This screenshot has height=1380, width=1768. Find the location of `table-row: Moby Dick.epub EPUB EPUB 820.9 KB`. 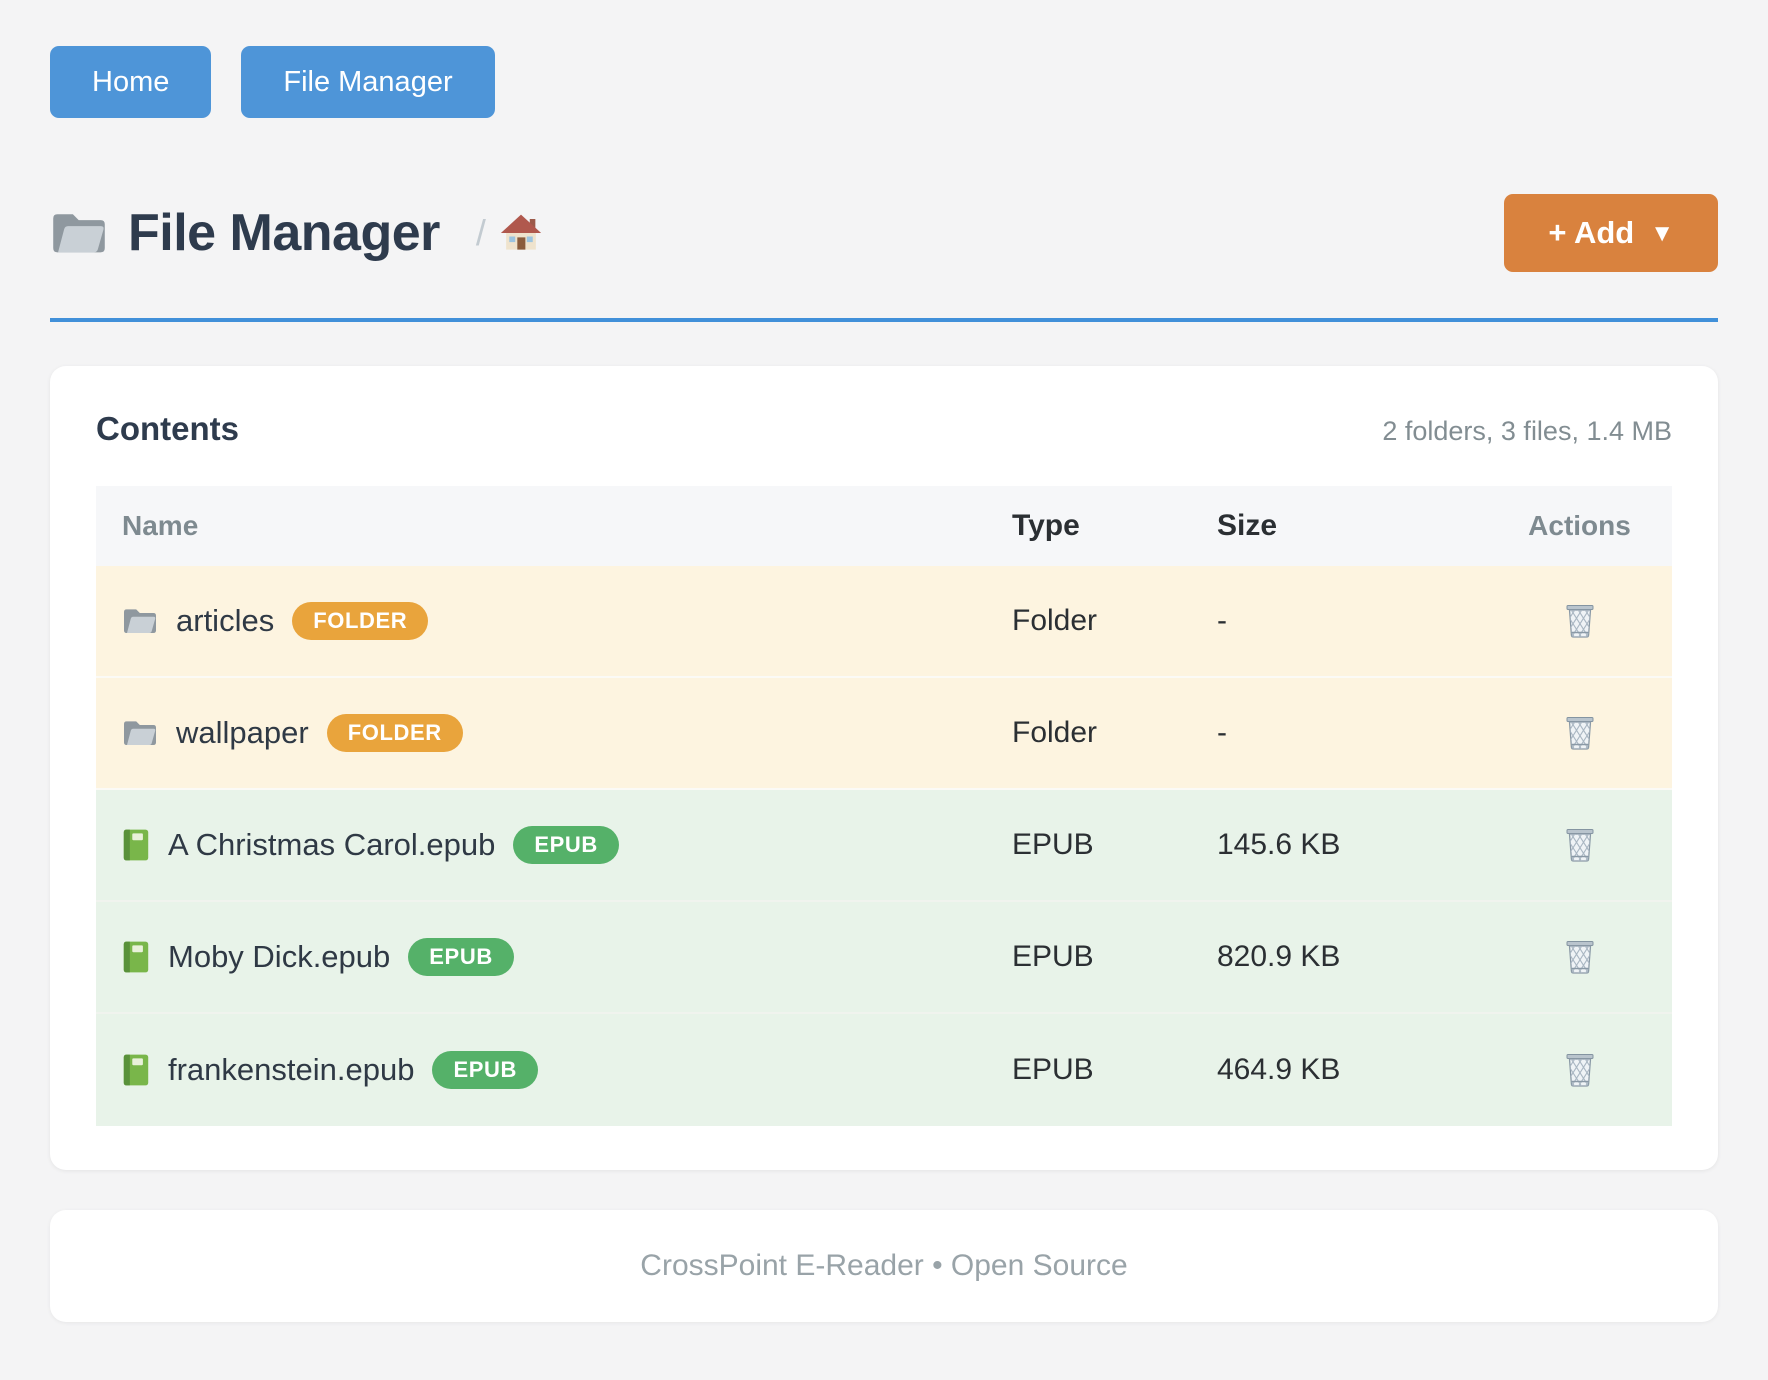

table-row: Moby Dick.epub EPUB EPUB 820.9 KB is located at coordinates (884, 958).